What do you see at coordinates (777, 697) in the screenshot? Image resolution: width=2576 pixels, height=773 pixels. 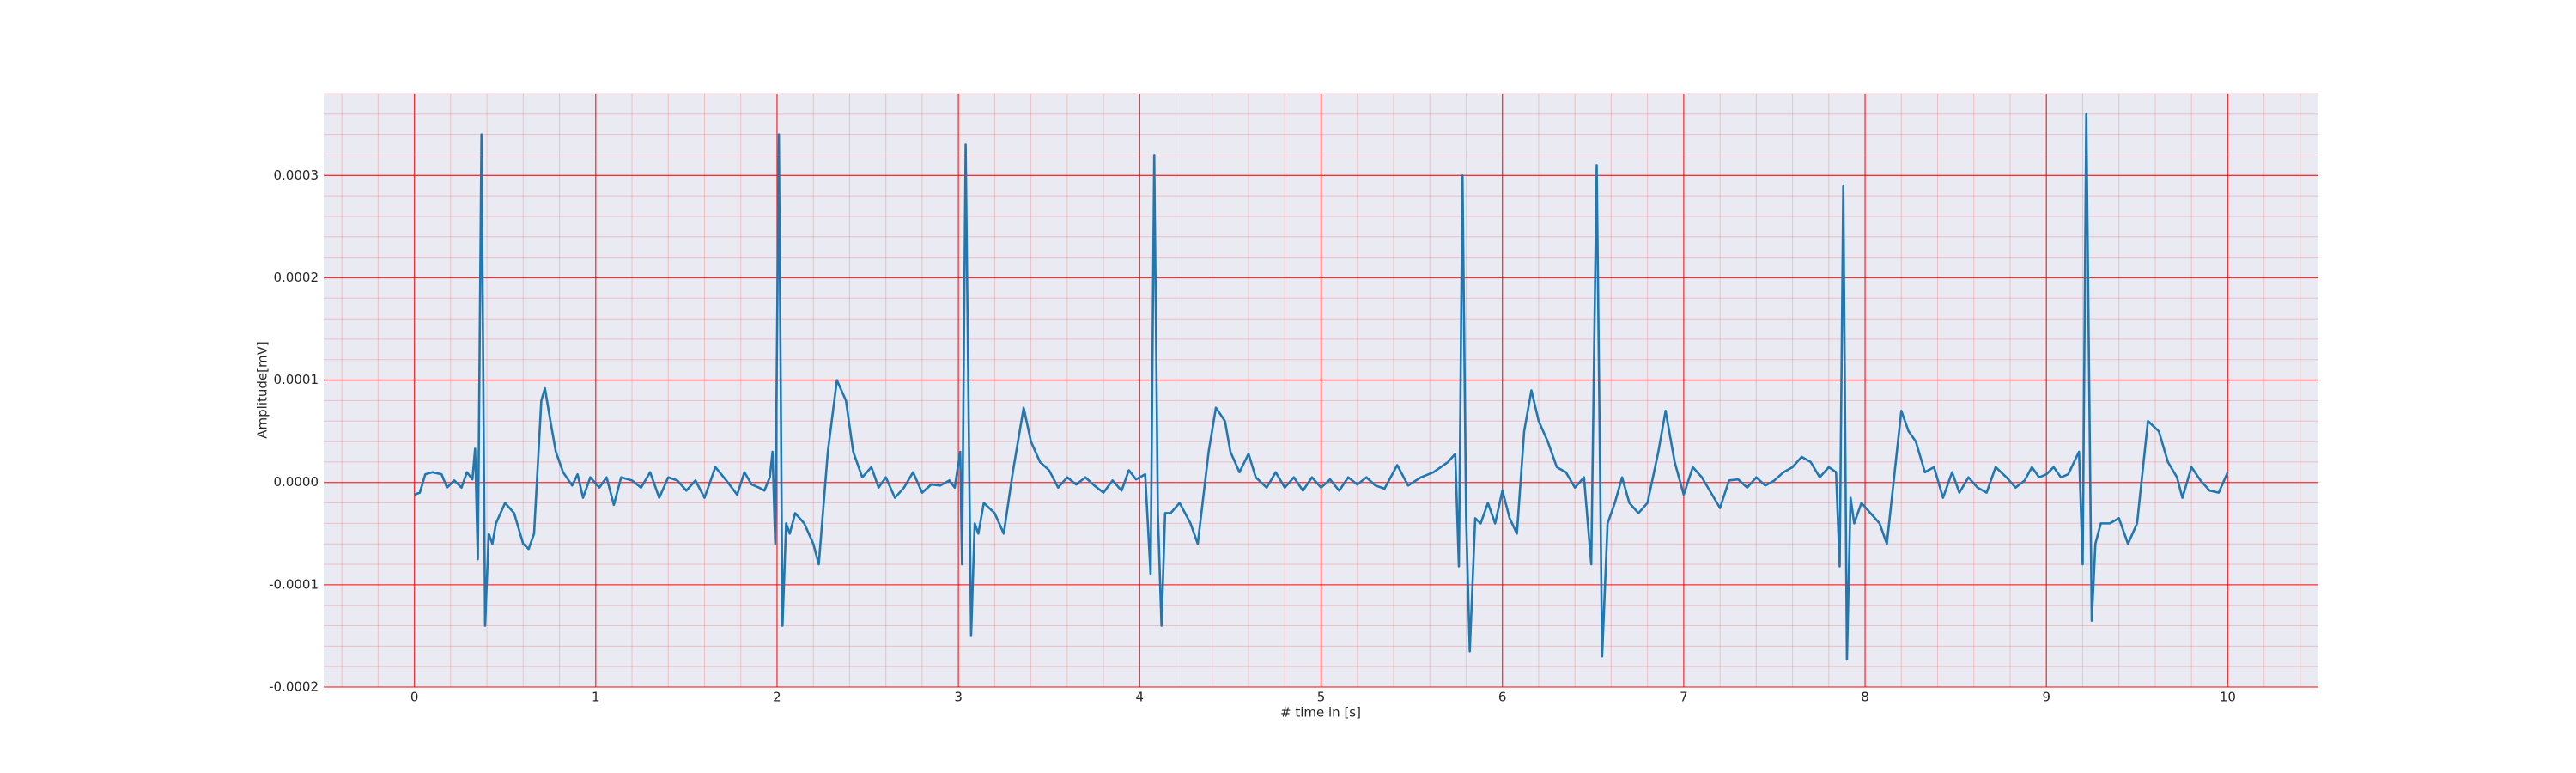 I see `x-tick-label: 2` at bounding box center [777, 697].